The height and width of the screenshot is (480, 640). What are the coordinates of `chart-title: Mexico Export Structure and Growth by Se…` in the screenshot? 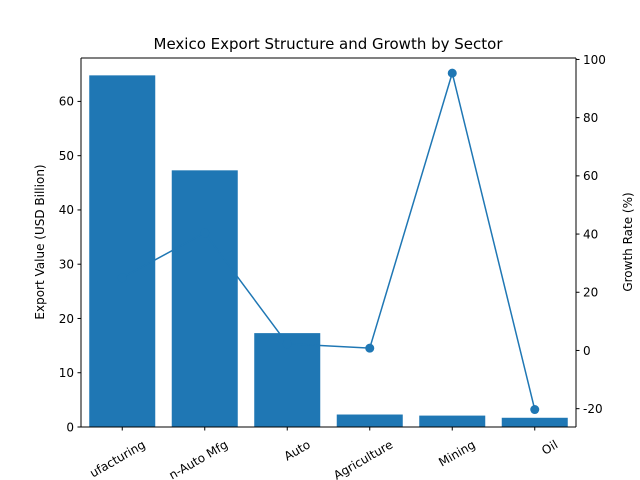 It's located at (329, 44).